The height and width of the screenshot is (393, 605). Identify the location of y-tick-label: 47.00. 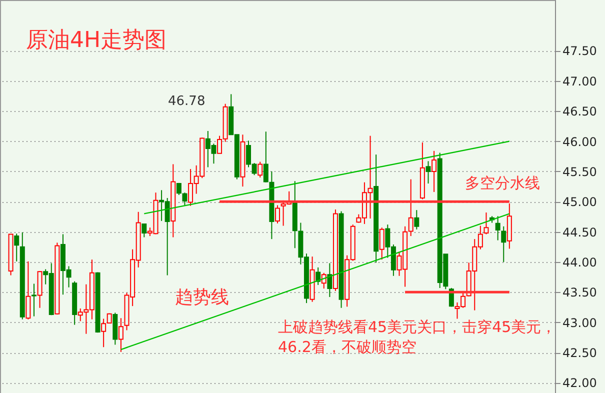
(579, 81).